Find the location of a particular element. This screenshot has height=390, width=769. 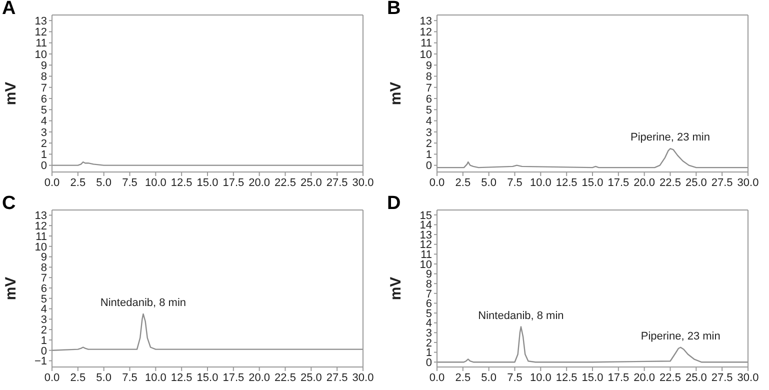

chart-title: A is located at coordinates (9, 10).